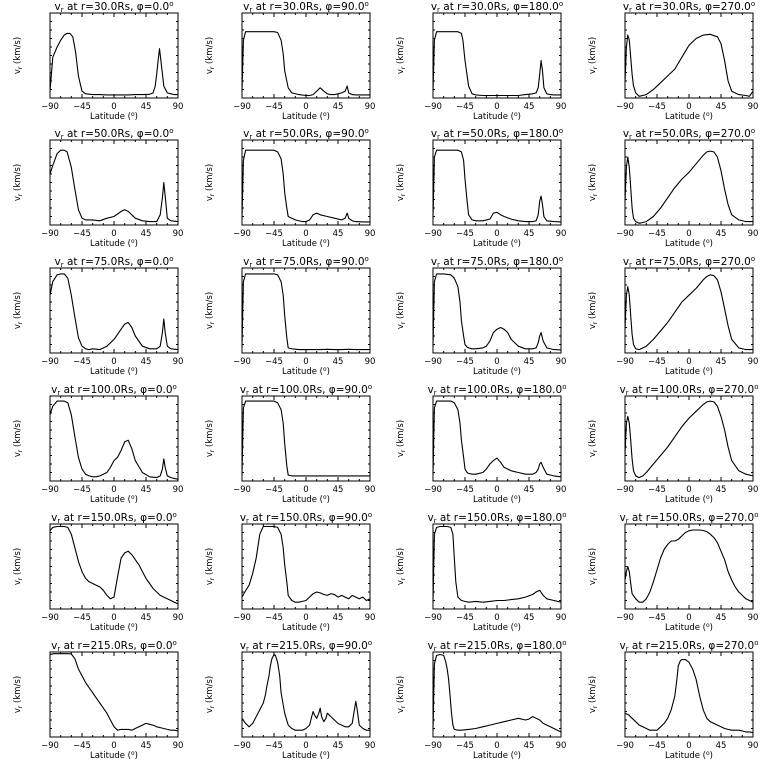 The width and height of the screenshot is (768, 768). What do you see at coordinates (497, 134) in the screenshot?
I see `chart-title: vr at r=50.0Rs, φ=180.0o` at bounding box center [497, 134].